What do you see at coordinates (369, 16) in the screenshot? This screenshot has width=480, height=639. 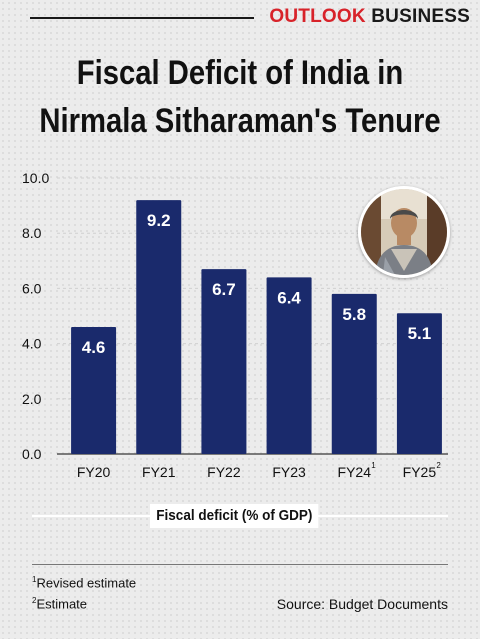 I see `brand-logo: OUTLOOK BUSINESS` at bounding box center [369, 16].